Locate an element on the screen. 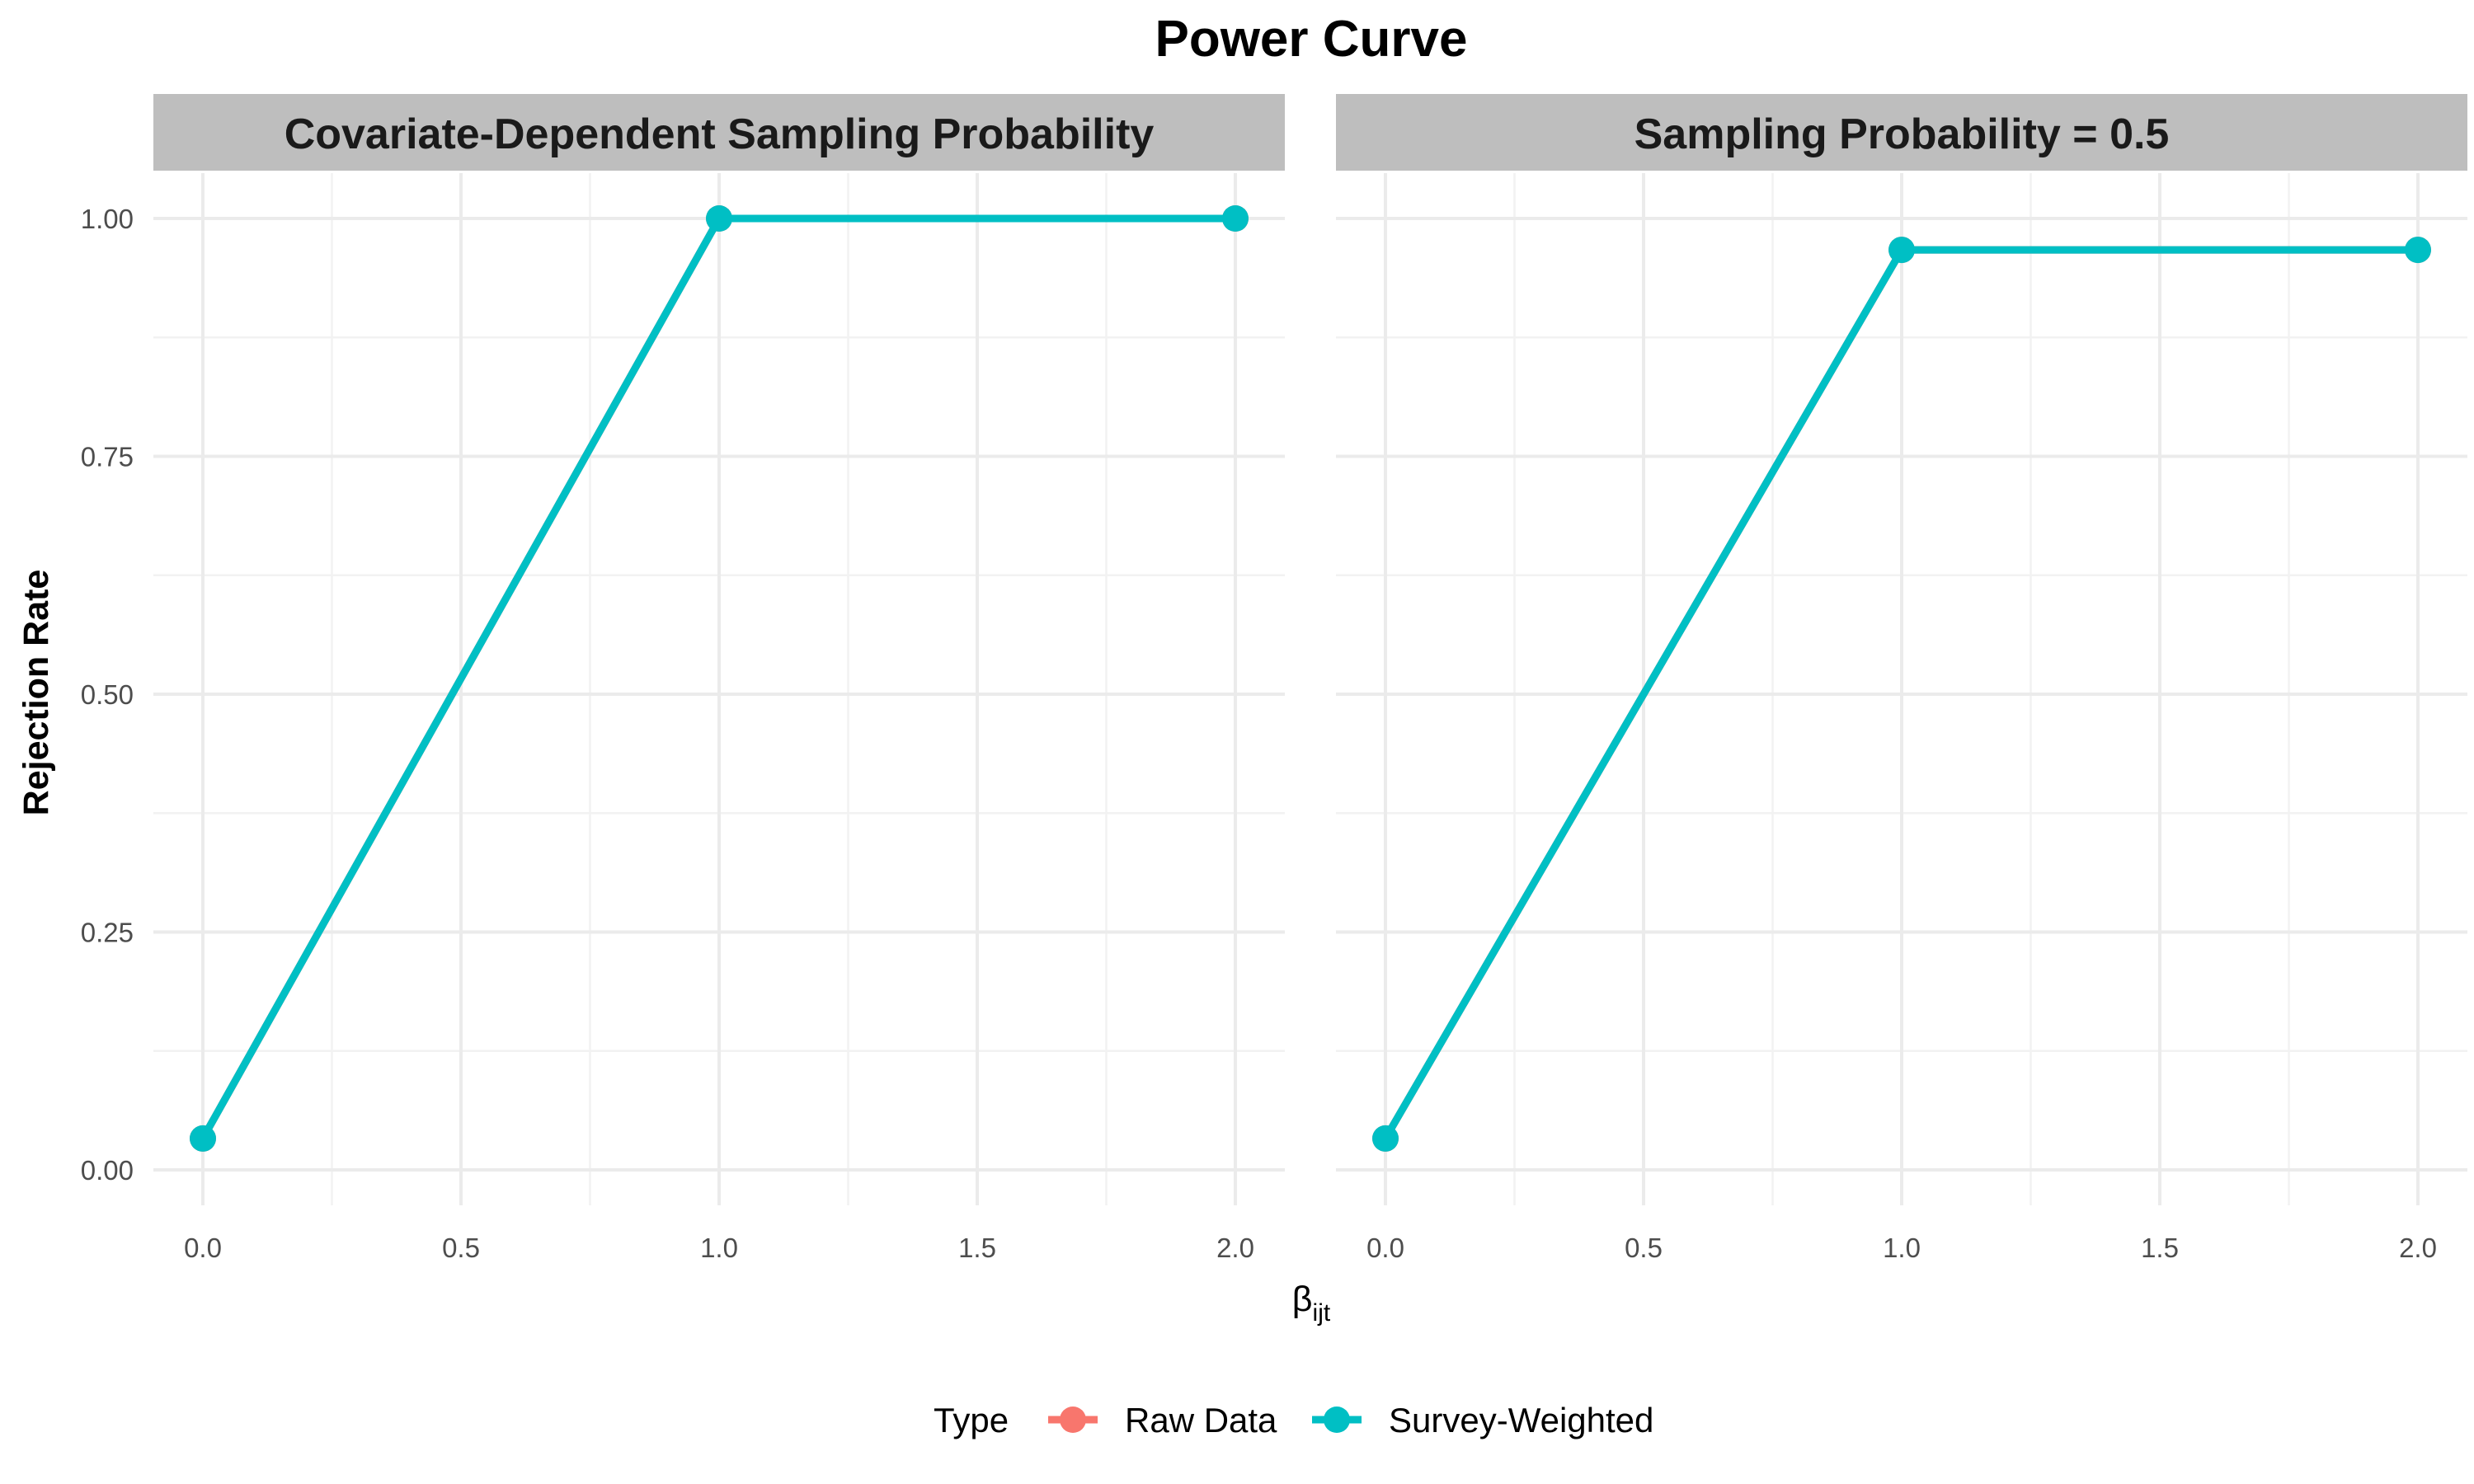  y-tick-label: 0.00 is located at coordinates (107, 1170).